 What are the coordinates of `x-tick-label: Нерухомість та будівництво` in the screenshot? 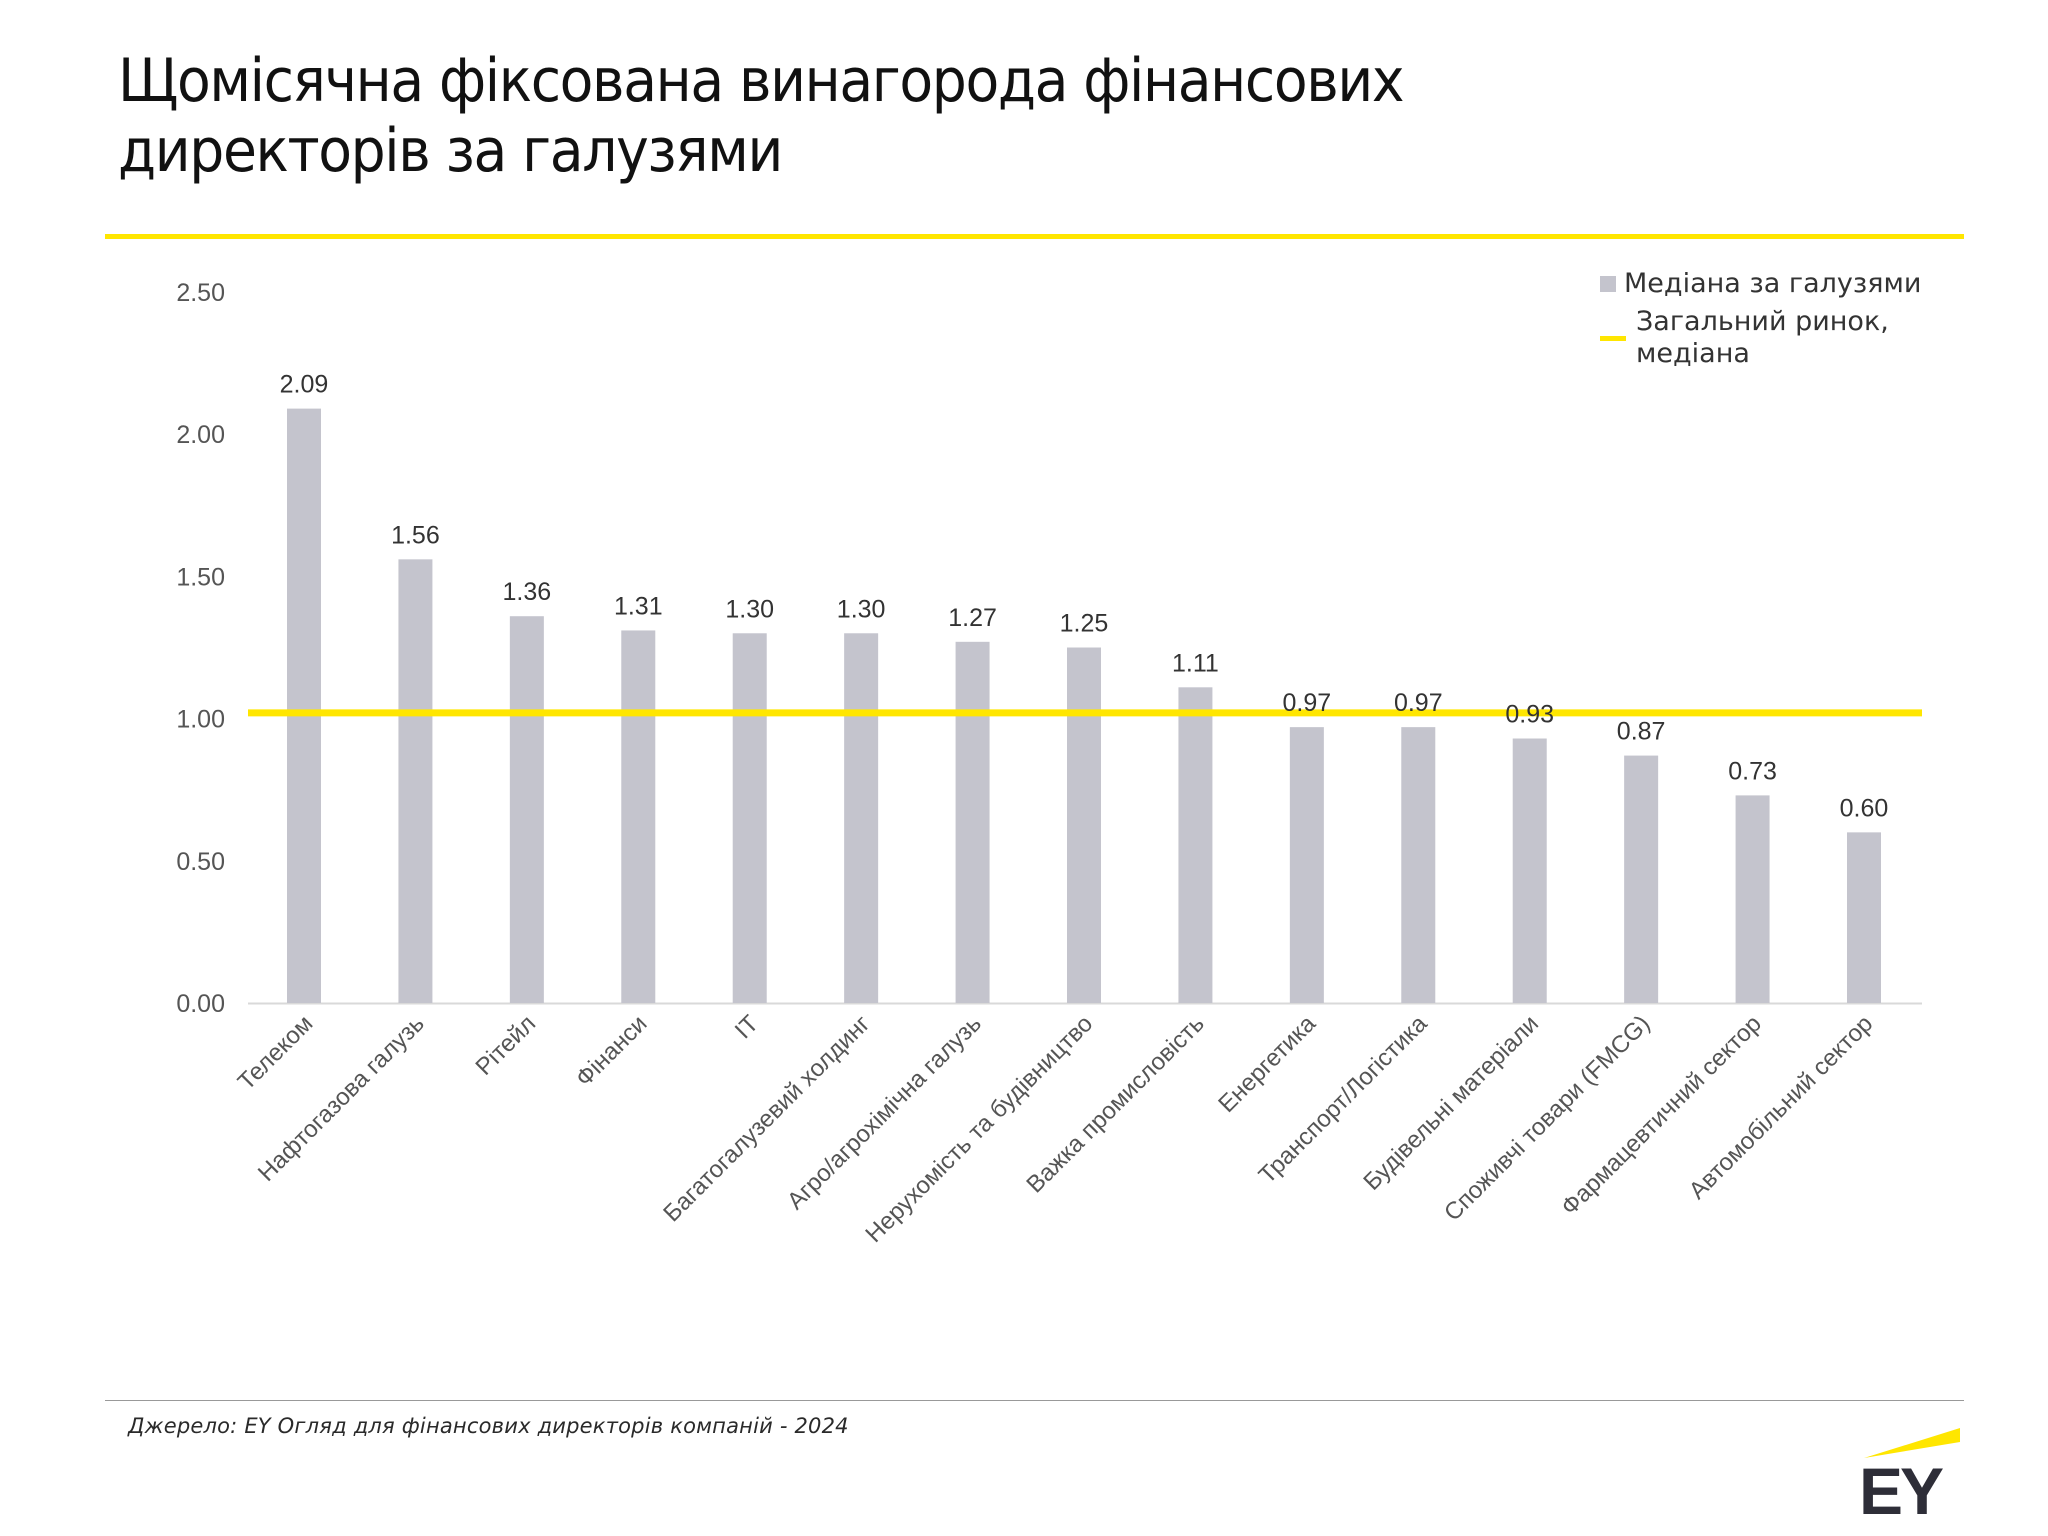 It's located at (979, 1129).